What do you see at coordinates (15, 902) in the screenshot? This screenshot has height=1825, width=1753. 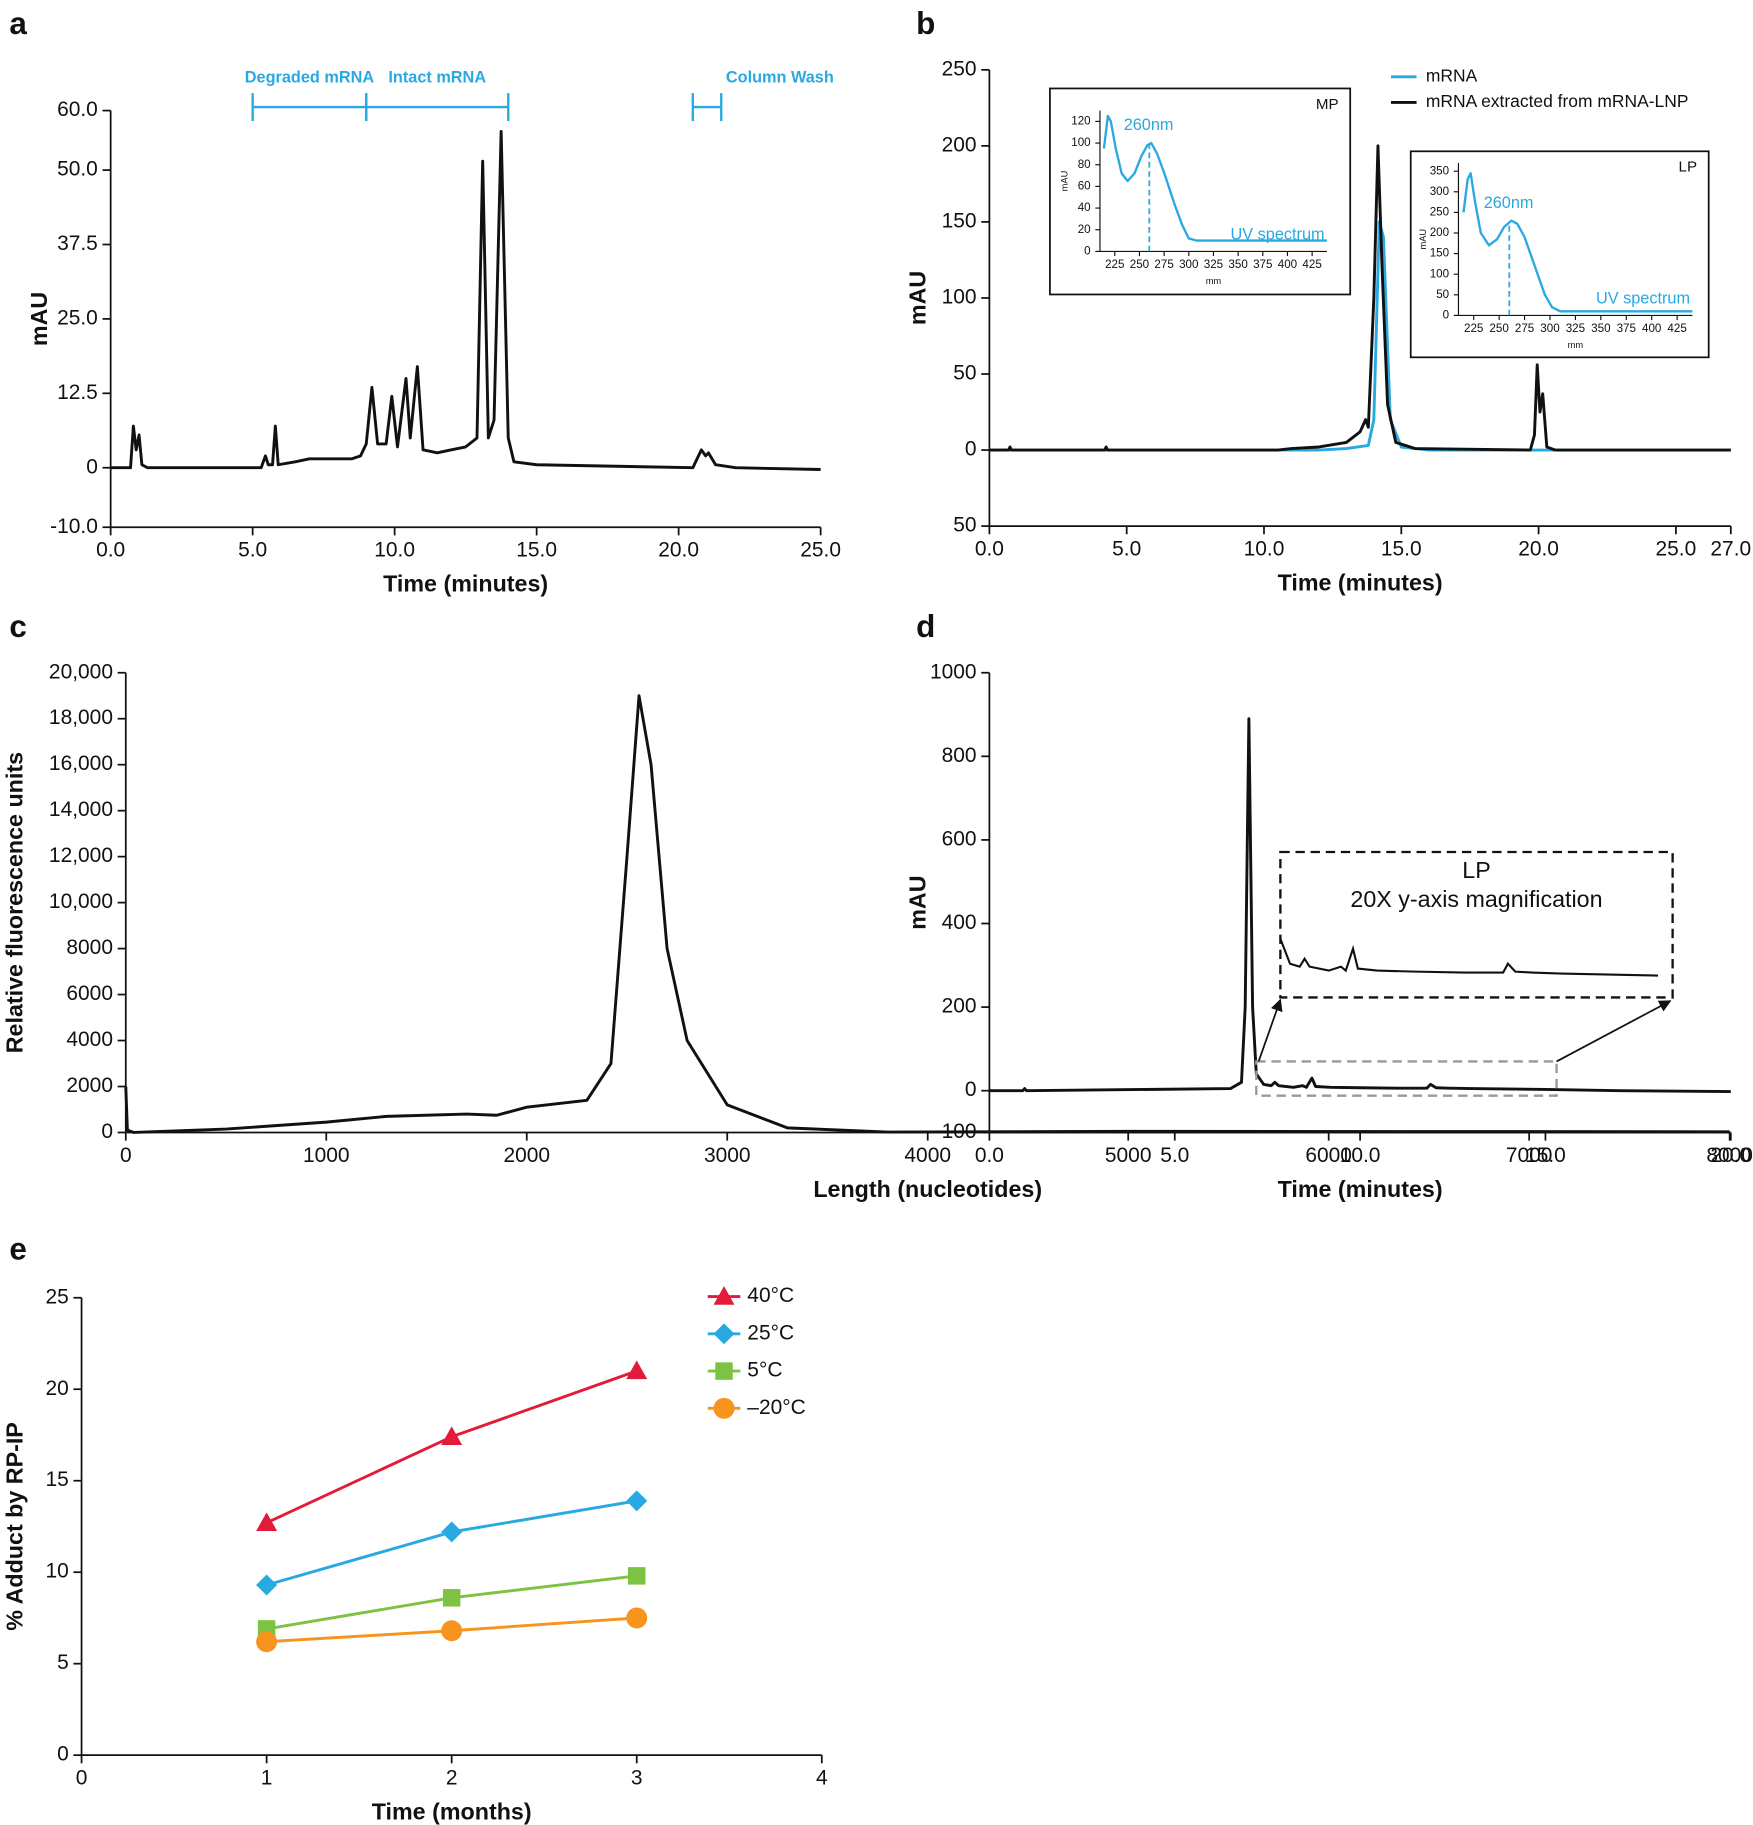 I see `y-axis-title: Relative fluorescence units` at bounding box center [15, 902].